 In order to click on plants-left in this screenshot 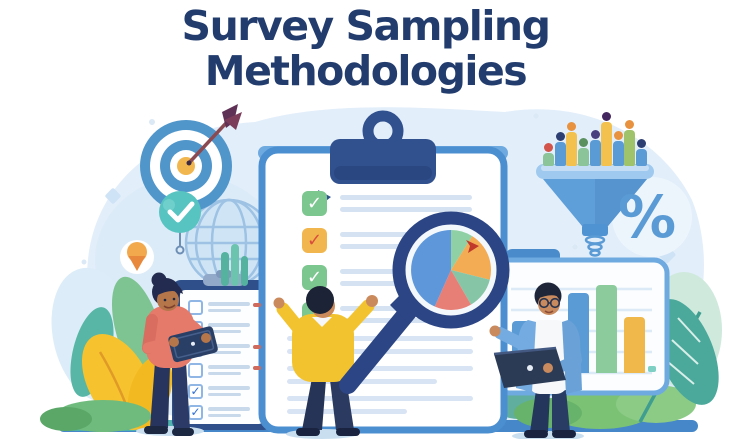, I will do `click(106, 349)`.